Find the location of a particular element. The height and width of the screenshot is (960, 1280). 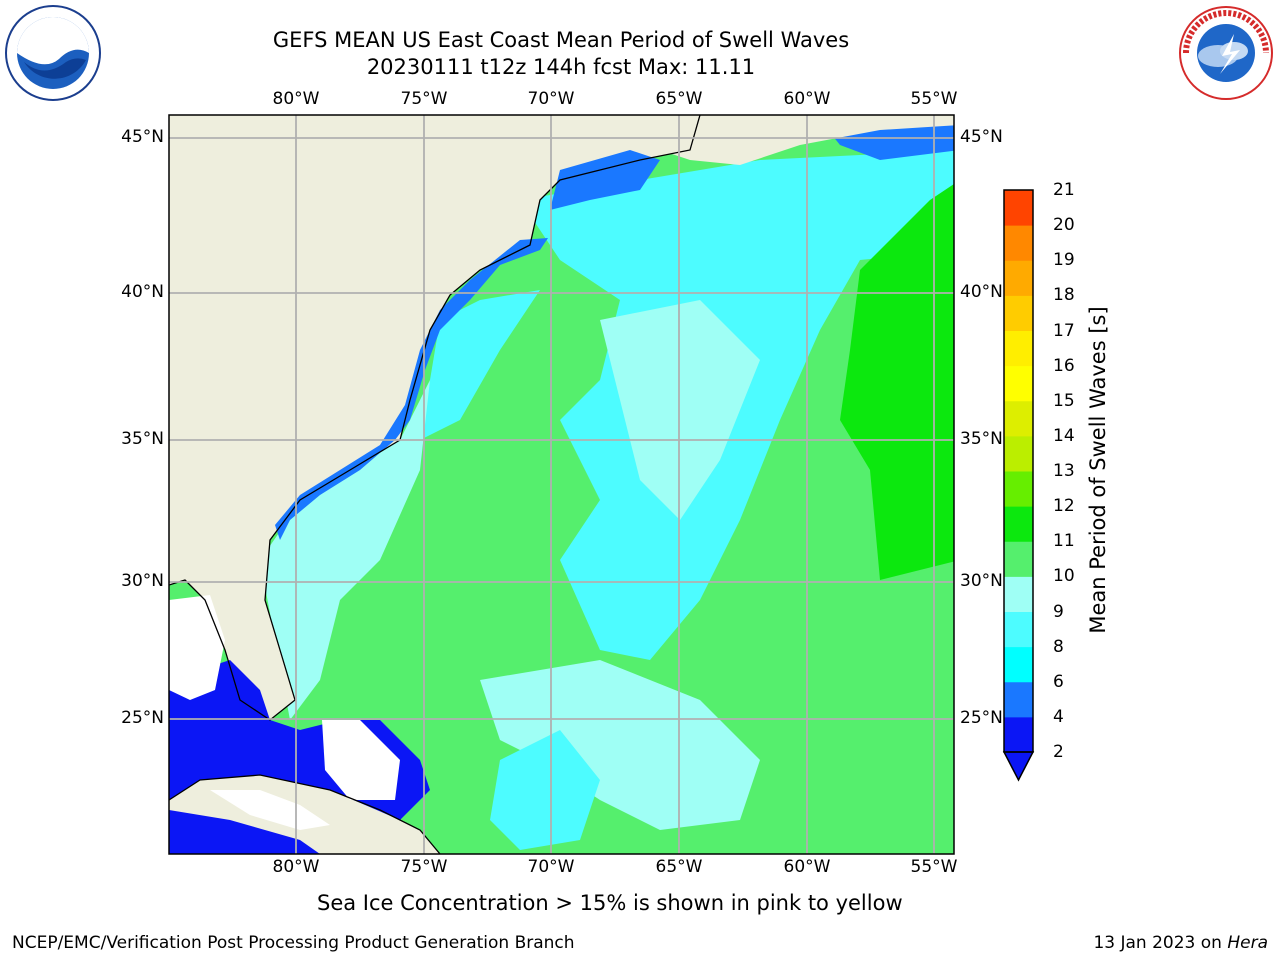

lat-label-right: 30°N is located at coordinates (981, 581).